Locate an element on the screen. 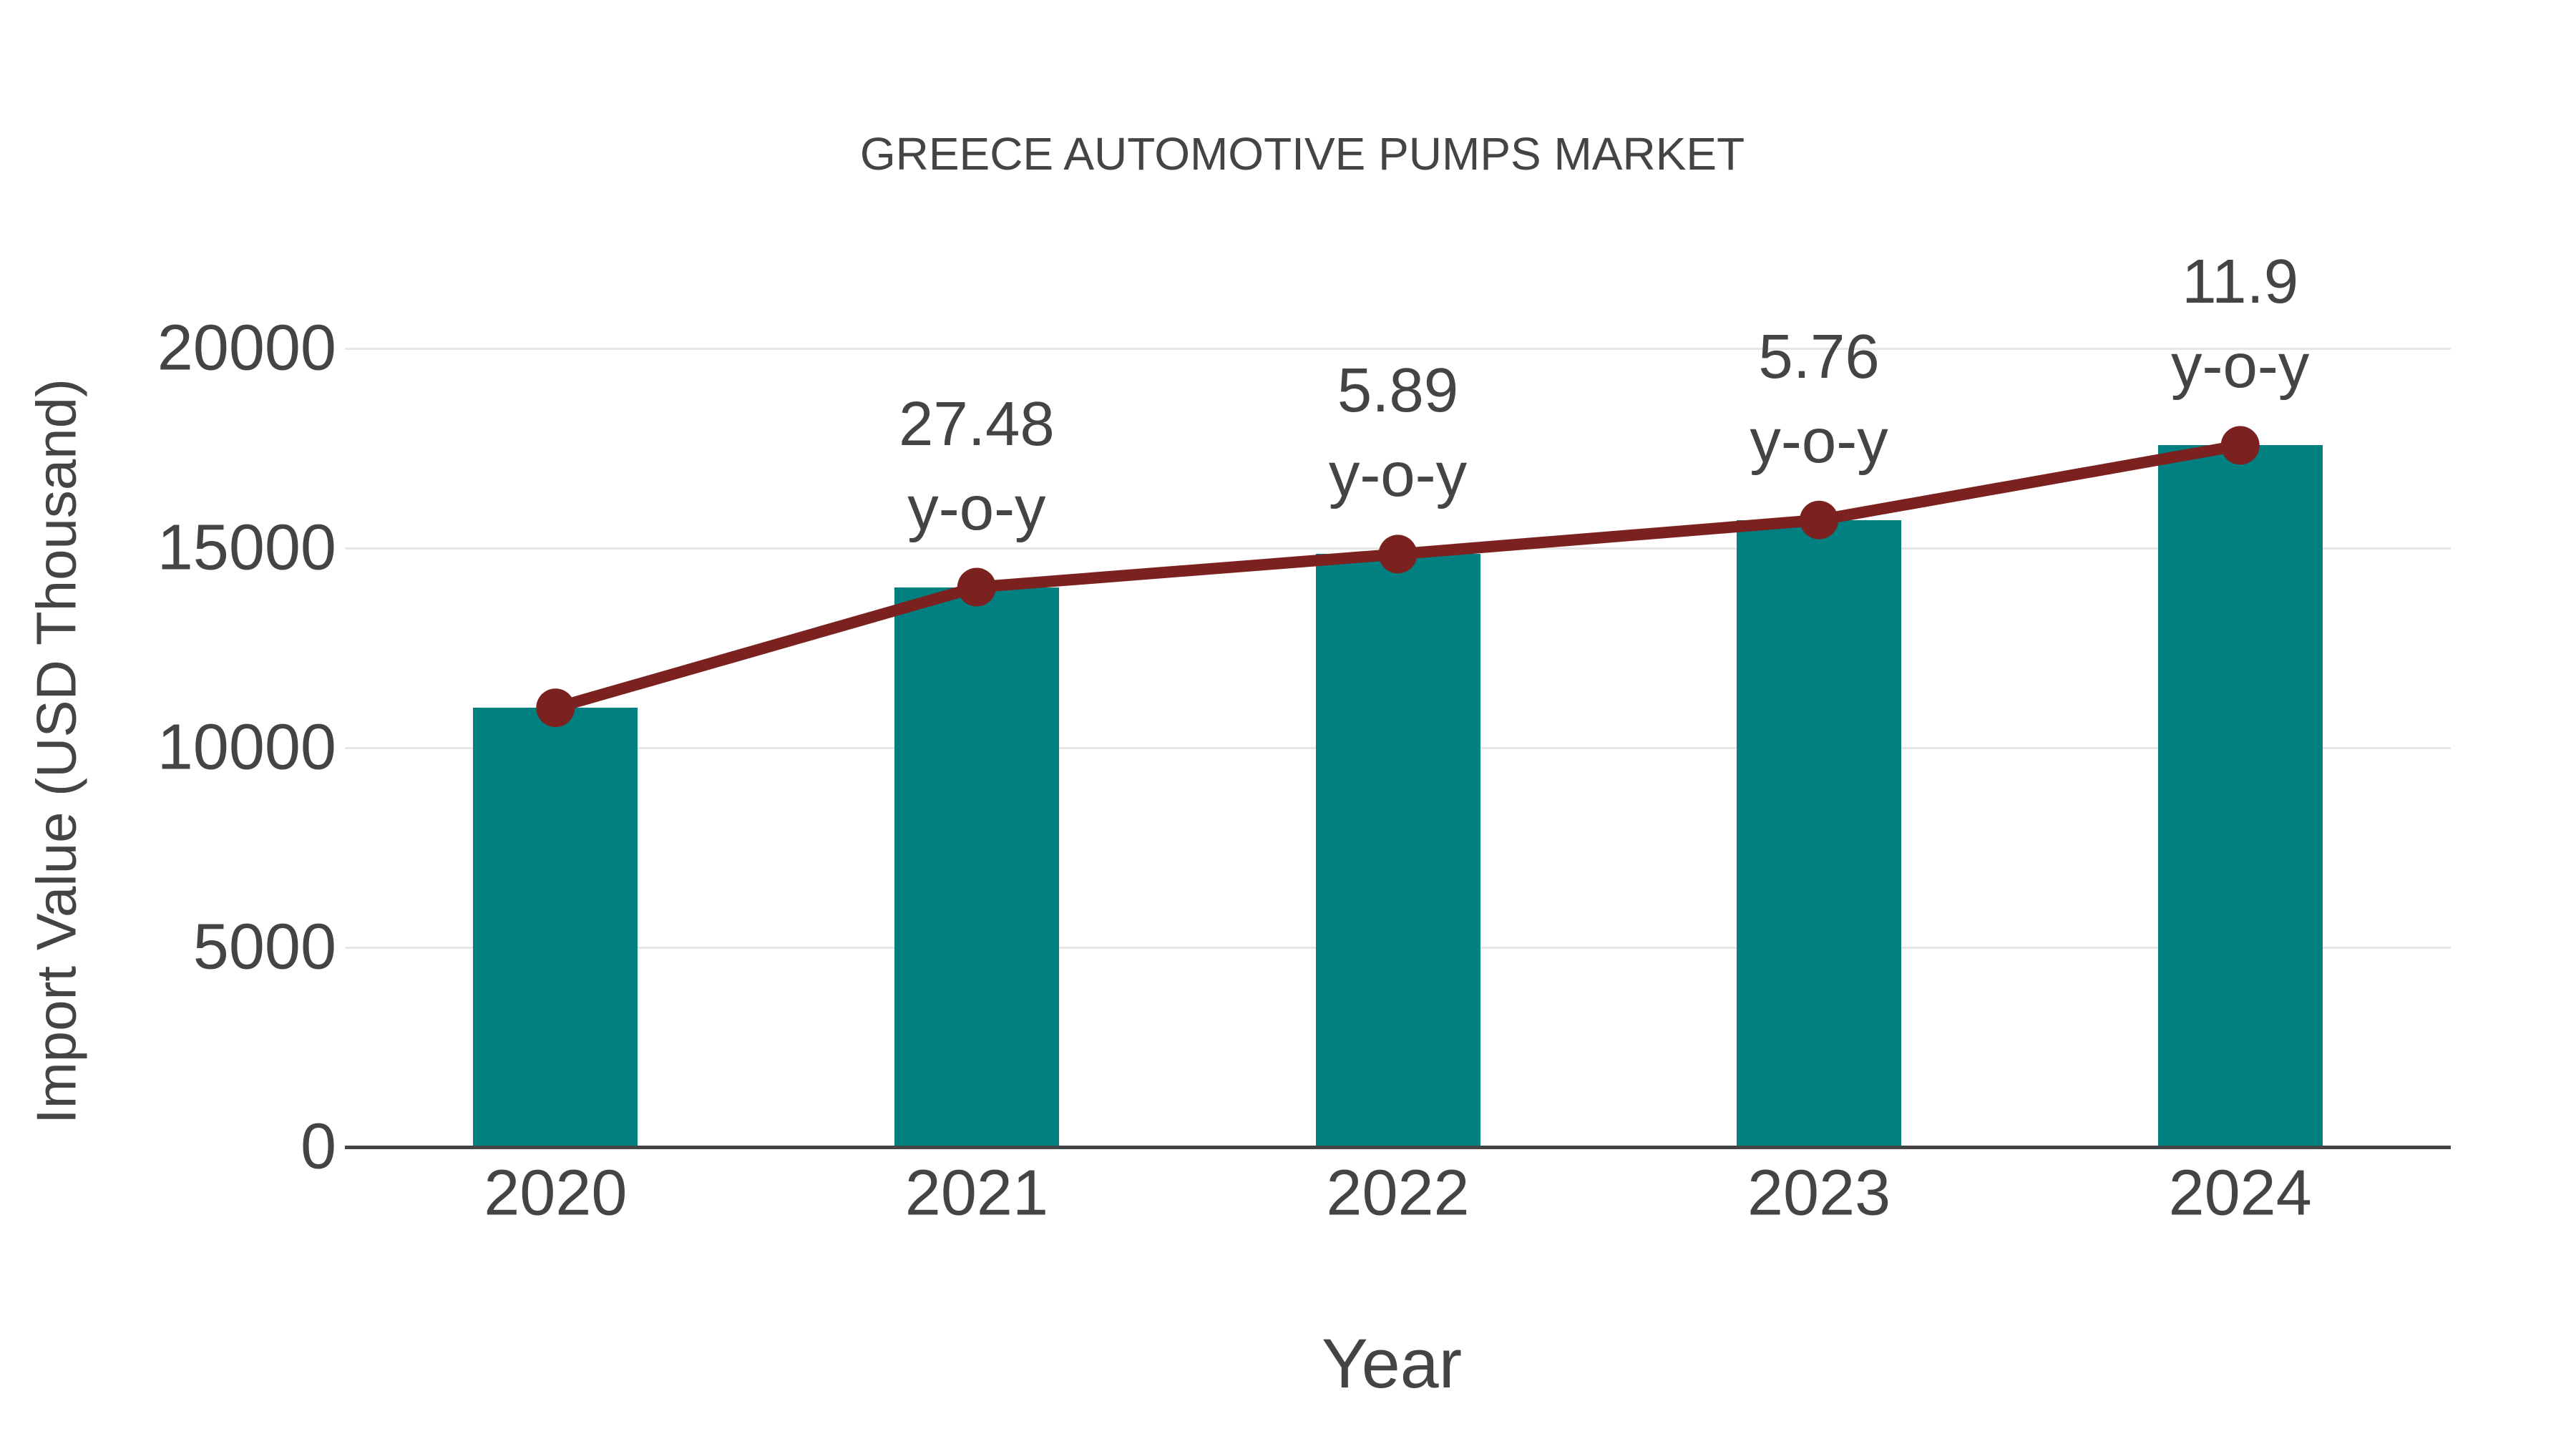  annotation-2024-suffix: y-o-y is located at coordinates (2240, 366).